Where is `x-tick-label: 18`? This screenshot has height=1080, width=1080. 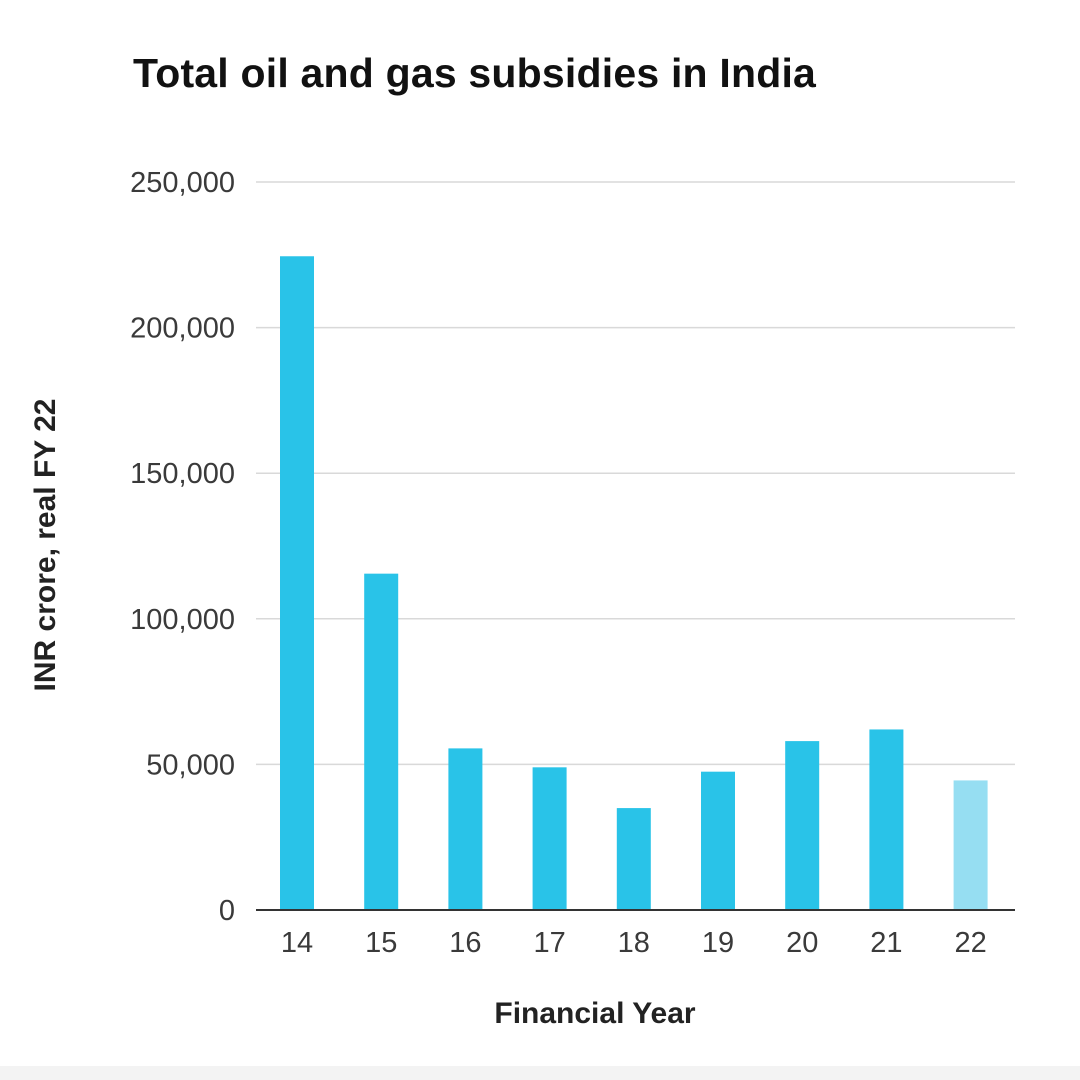 x-tick-label: 18 is located at coordinates (634, 943).